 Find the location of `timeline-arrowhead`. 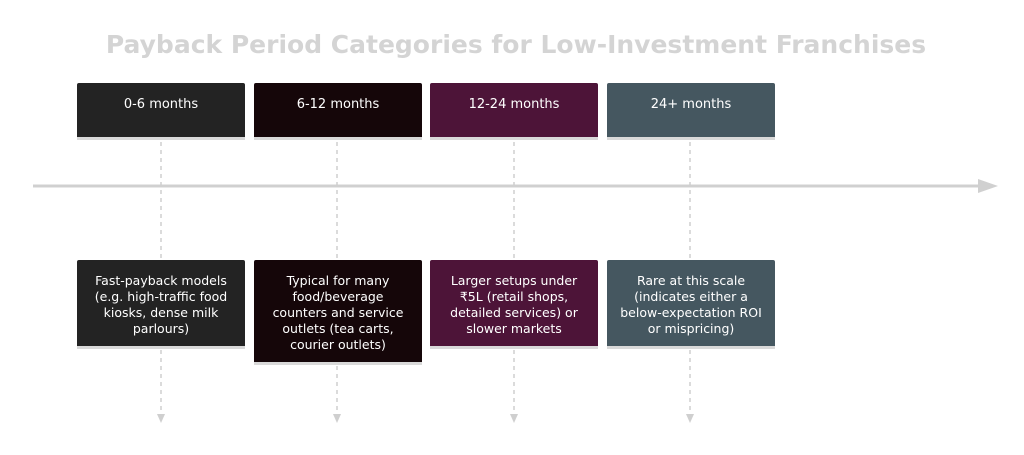

timeline-arrowhead is located at coordinates (988, 186).